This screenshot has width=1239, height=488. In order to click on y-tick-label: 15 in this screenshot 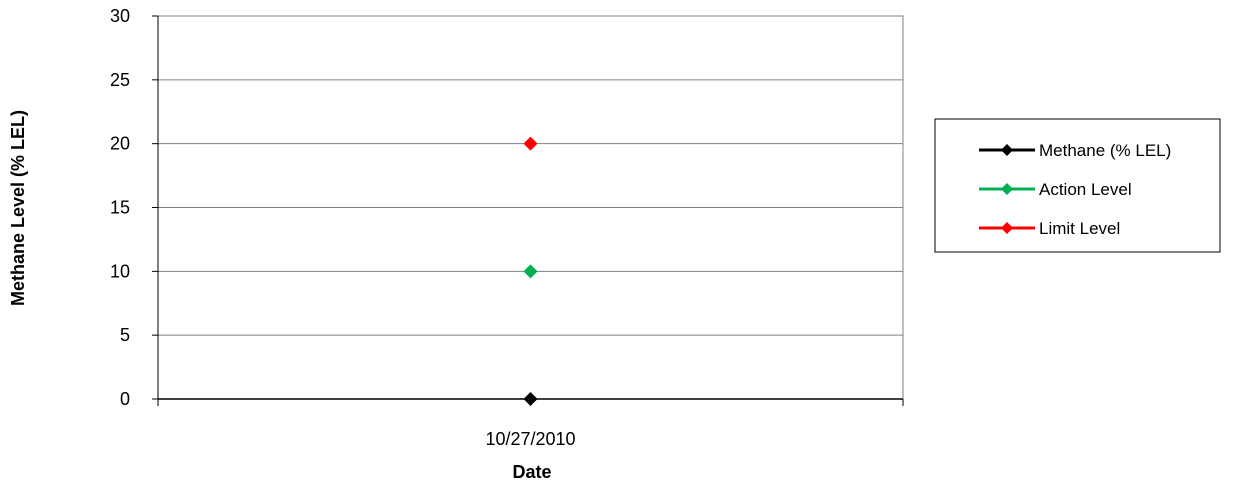, I will do `click(120, 208)`.